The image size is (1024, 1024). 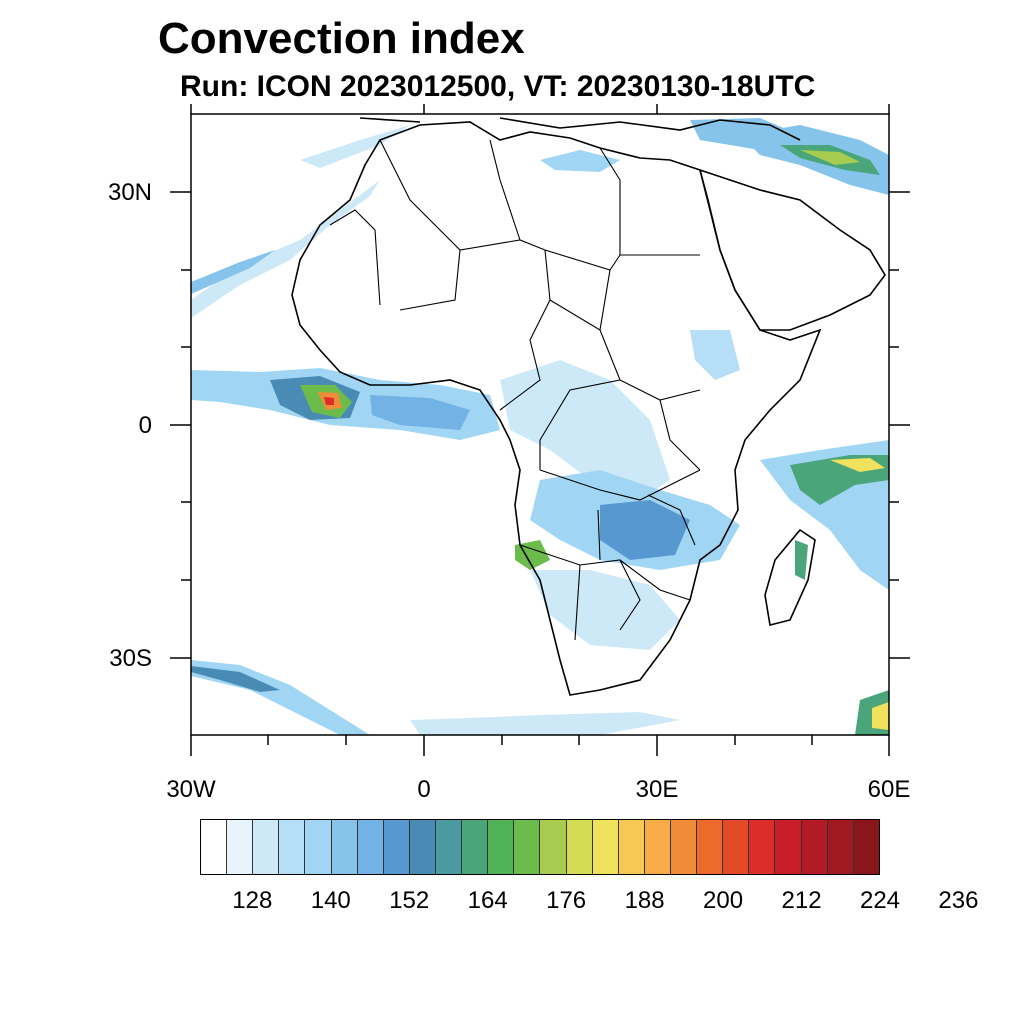 What do you see at coordinates (792, 249) in the screenshot?
I see `arabian-peninsula` at bounding box center [792, 249].